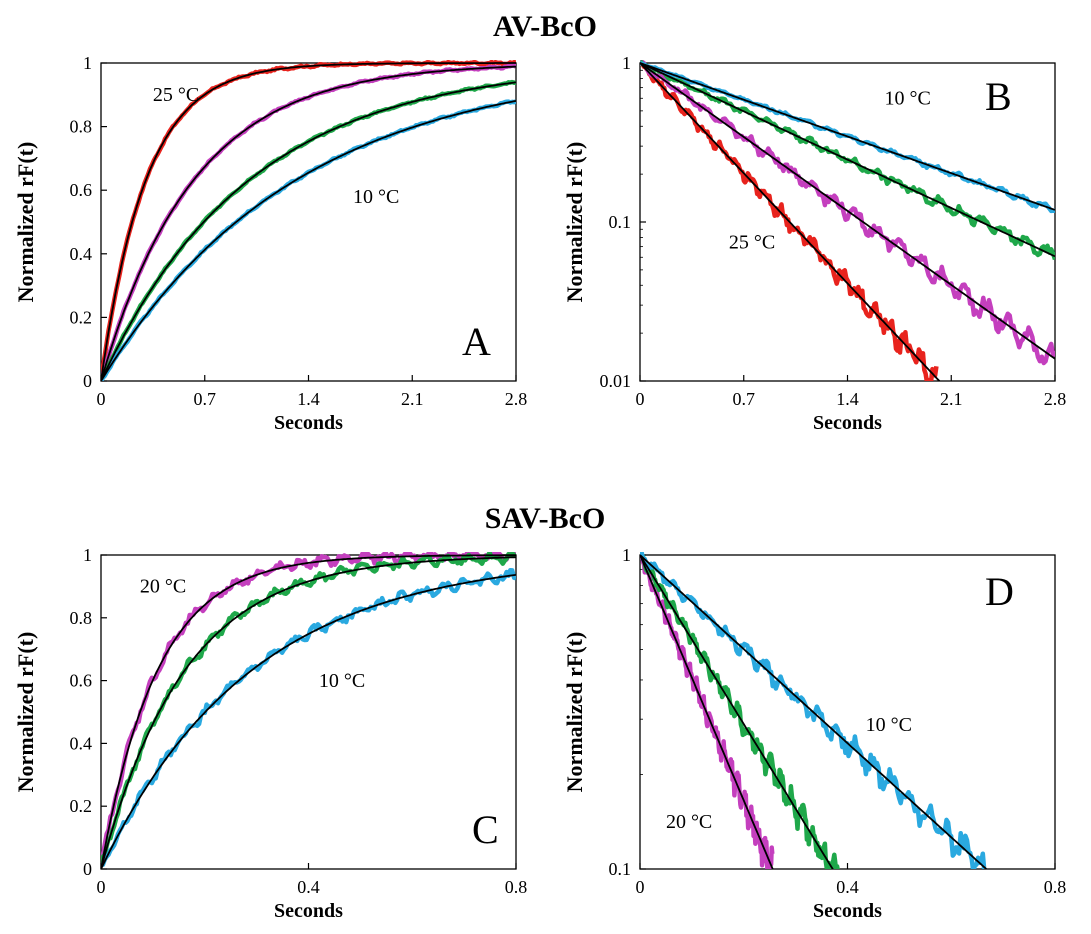 Image resolution: width=1091 pixels, height=934 pixels. I want to click on group-title-av-bco: AV-BcO, so click(545, 26).